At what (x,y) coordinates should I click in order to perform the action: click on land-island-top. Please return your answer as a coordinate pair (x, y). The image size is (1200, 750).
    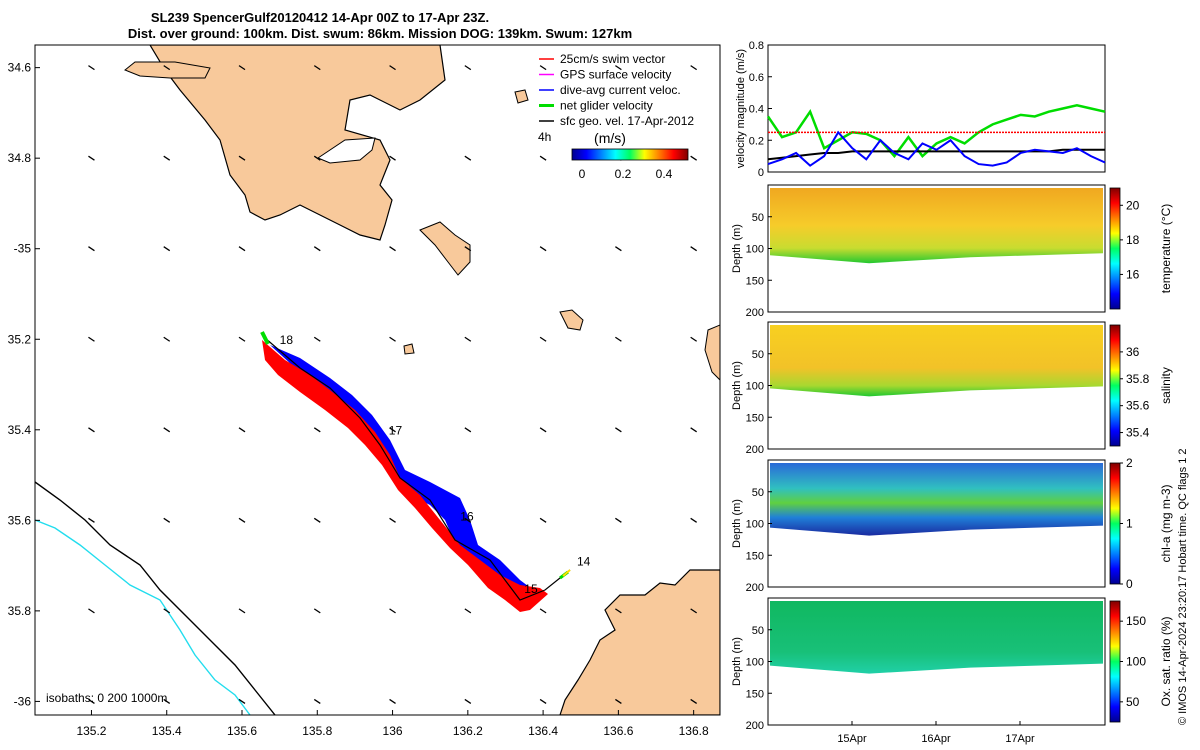
    Looking at the image, I should click on (167, 70).